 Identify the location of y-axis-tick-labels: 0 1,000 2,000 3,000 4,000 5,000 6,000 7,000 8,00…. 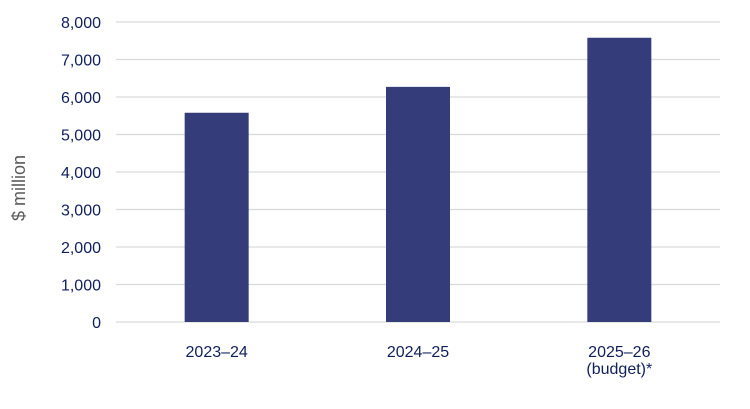
(81, 173).